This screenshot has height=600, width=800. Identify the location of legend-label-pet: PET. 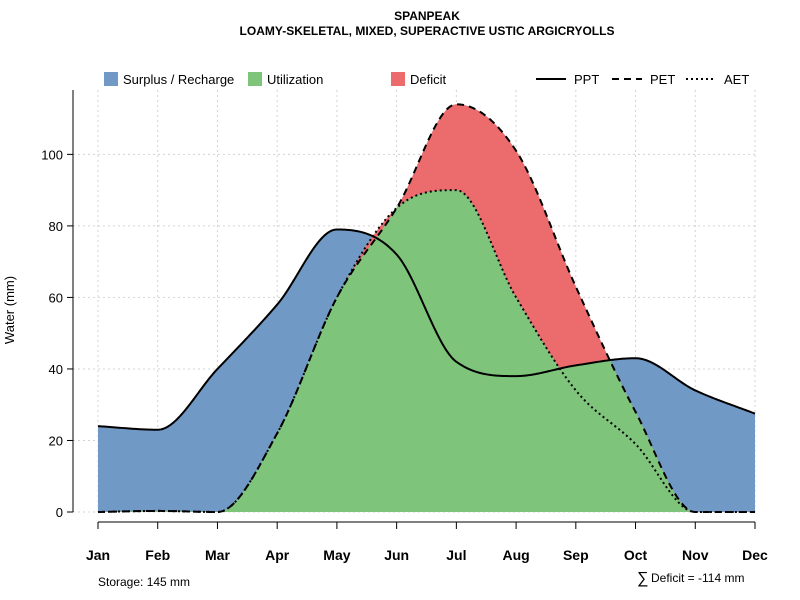
(662, 79).